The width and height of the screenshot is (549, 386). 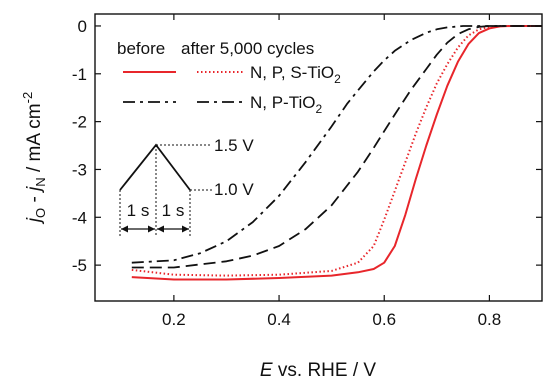 I want to click on y-tick-label: 0, so click(x=82, y=26).